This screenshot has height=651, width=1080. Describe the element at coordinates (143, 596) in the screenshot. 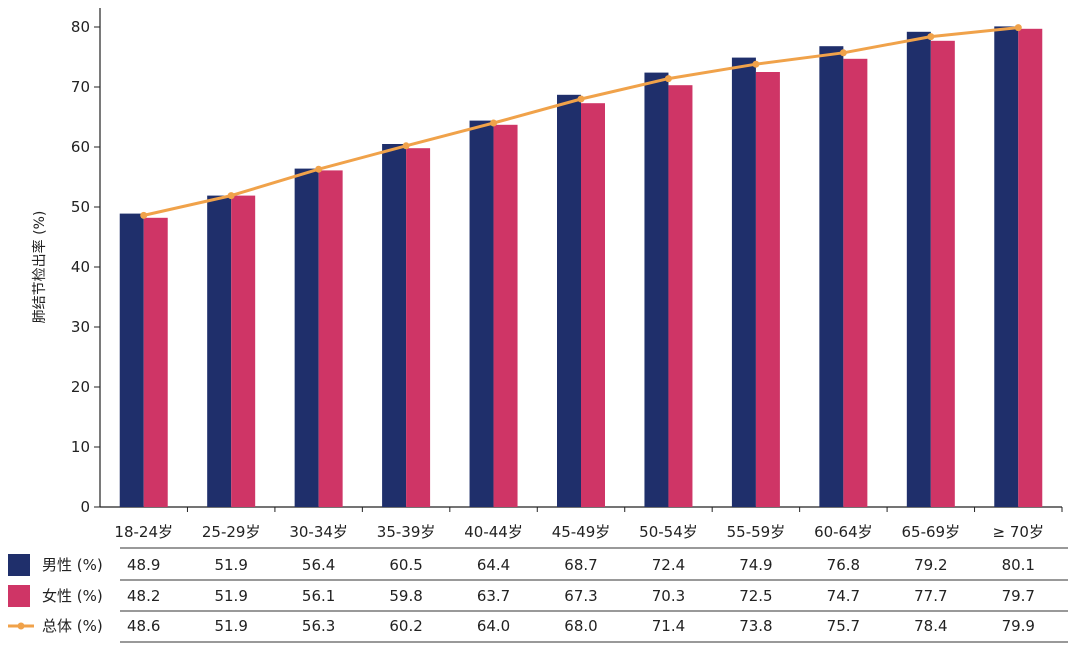

I see `table-cell: 48.2` at that location.